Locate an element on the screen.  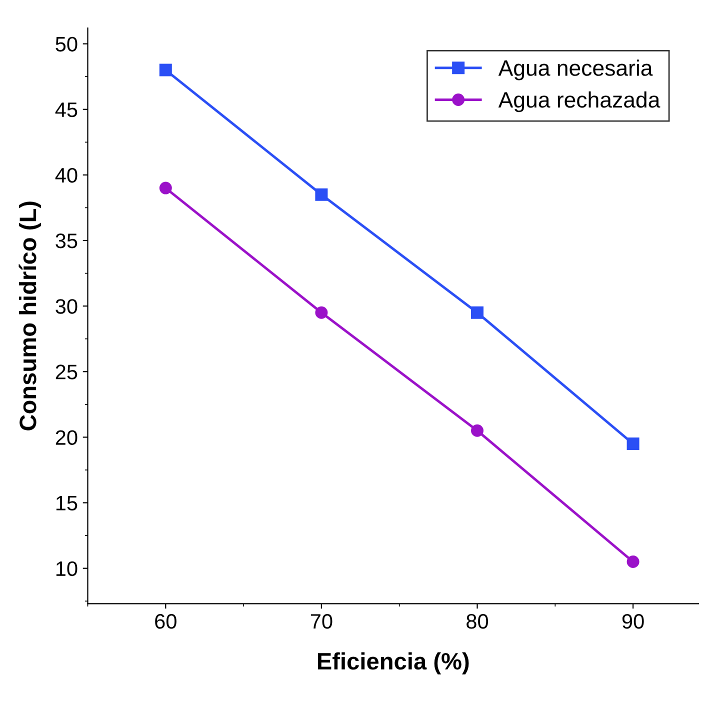
x-axis-title: Eficiencia (%) is located at coordinates (393, 663).